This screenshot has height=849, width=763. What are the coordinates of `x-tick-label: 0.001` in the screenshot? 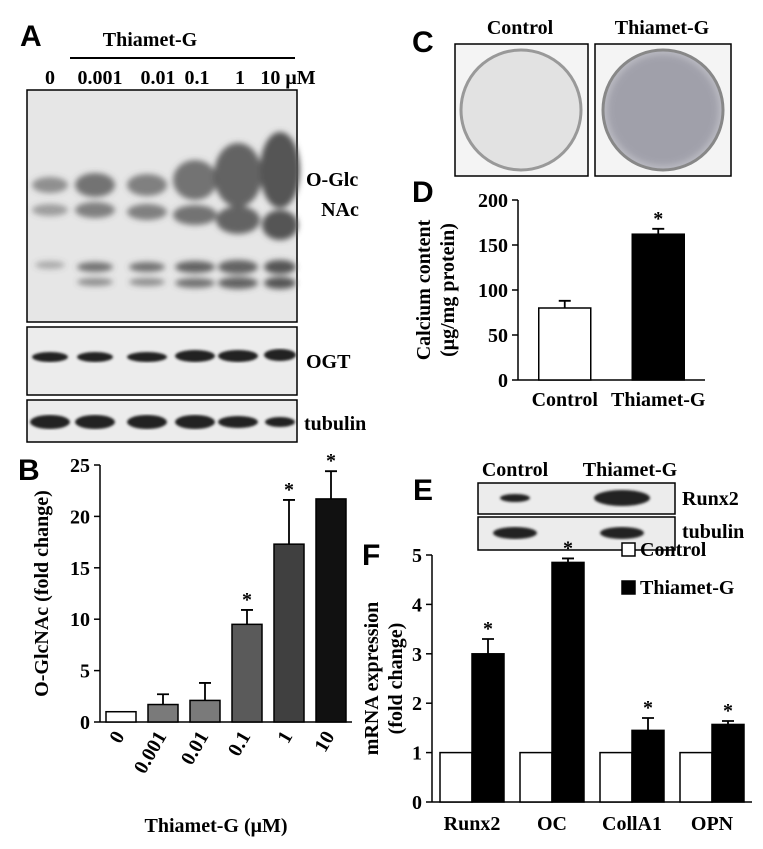 It's located at (151, 753).